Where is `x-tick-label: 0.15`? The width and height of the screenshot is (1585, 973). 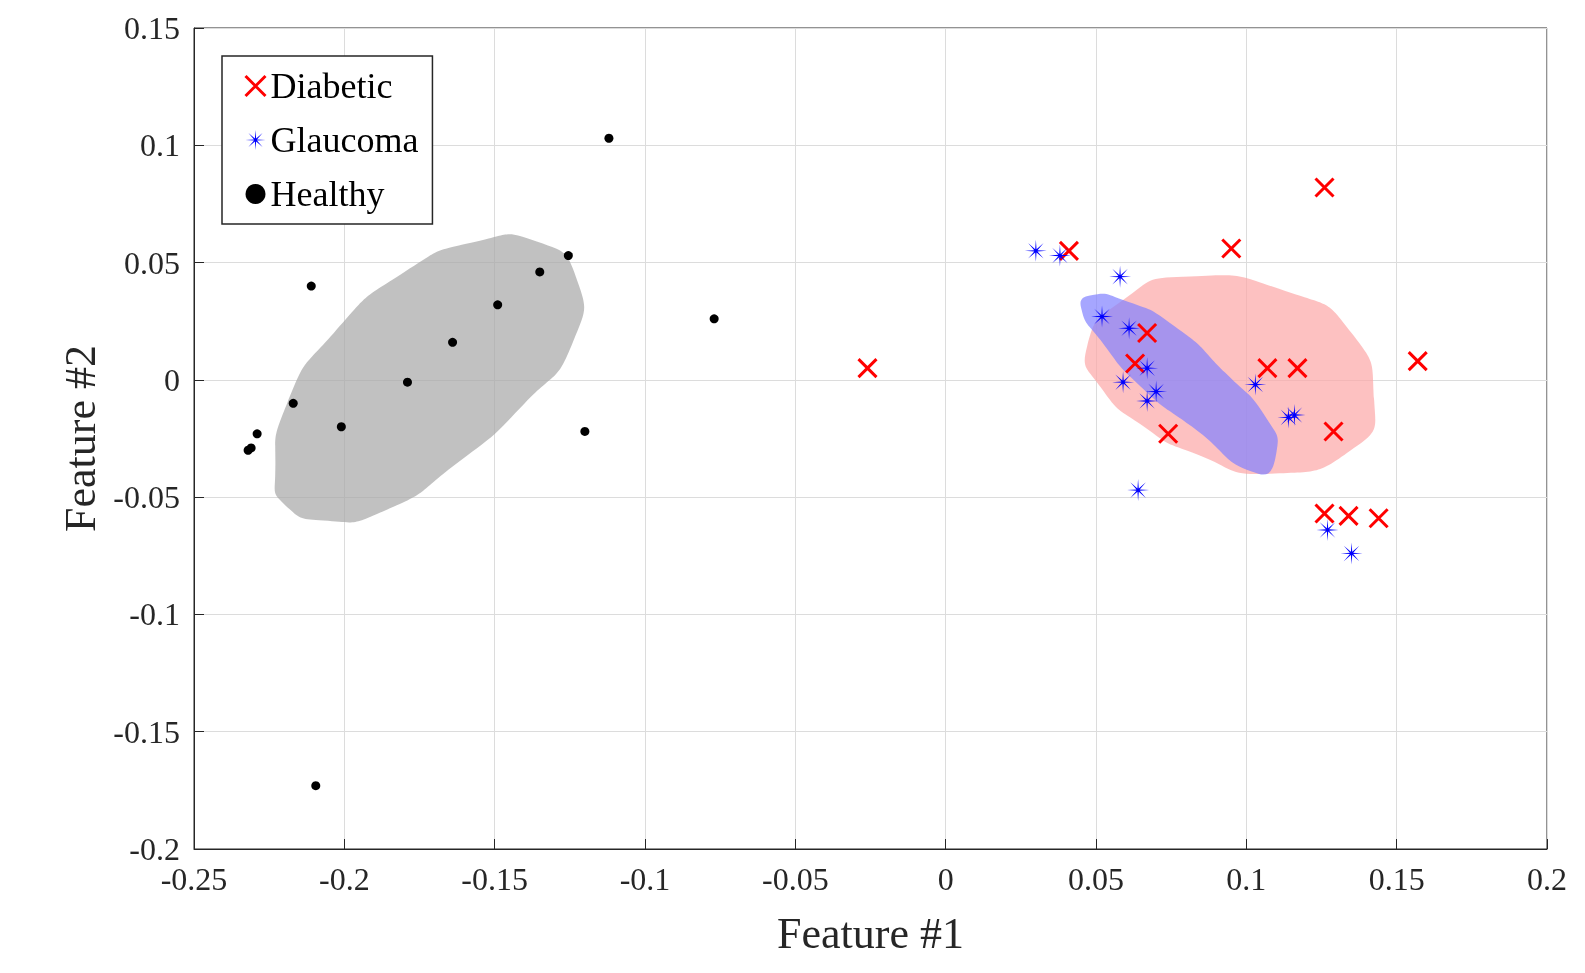 x-tick-label: 0.15 is located at coordinates (1396, 879).